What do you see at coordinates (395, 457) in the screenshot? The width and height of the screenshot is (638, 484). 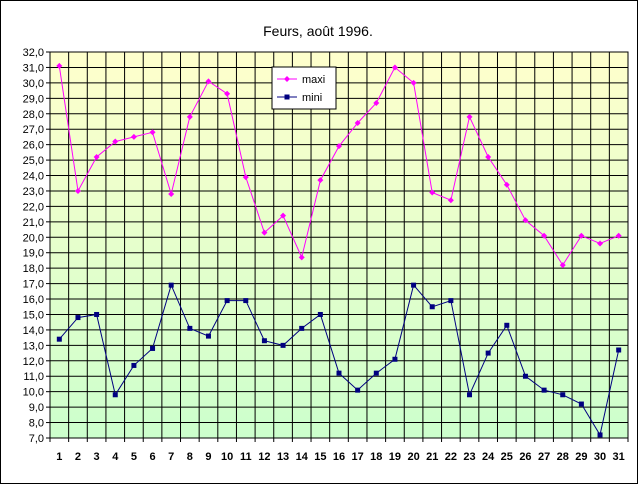 I see `x-tick-label: 19` at bounding box center [395, 457].